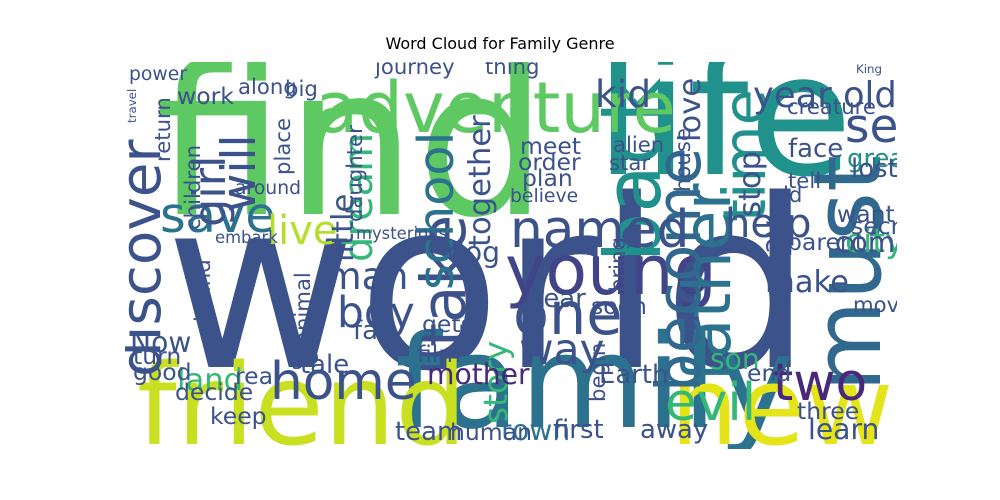 The image size is (1000, 500). I want to click on word-travel: travel, so click(132, 106).